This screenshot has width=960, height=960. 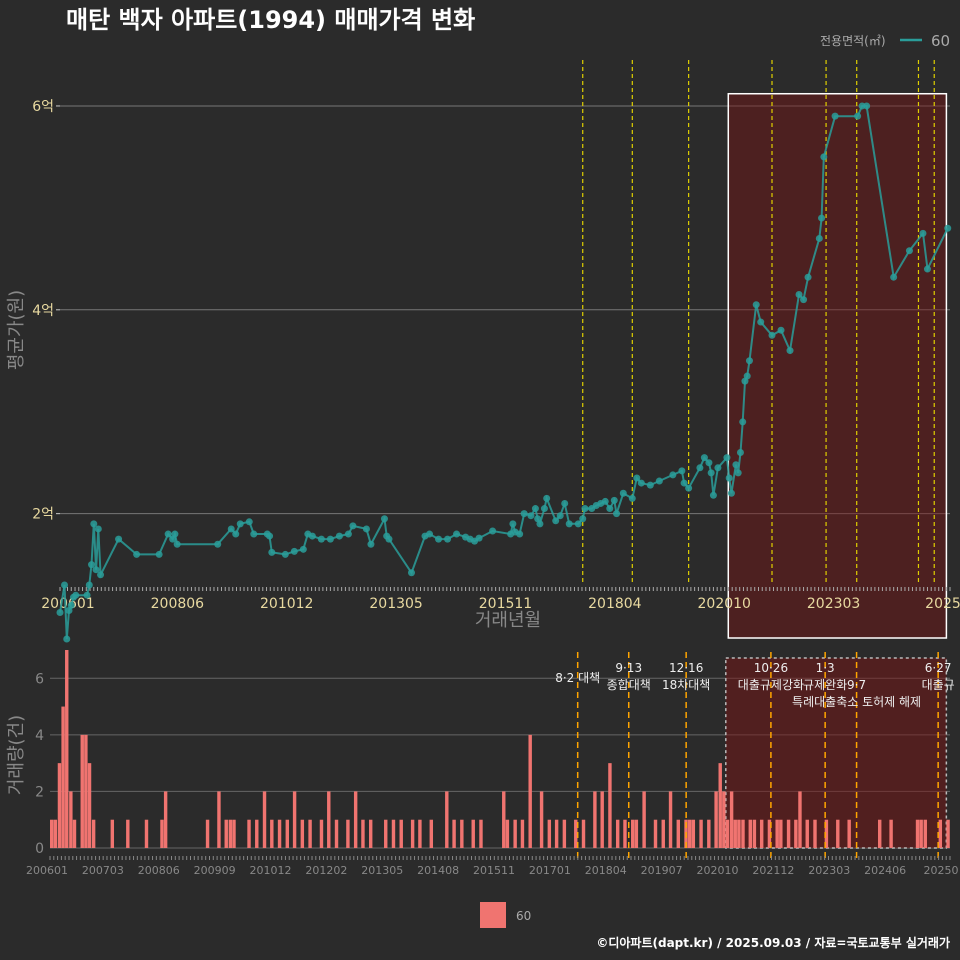 I want to click on volume-y-axis-title: 거래량(건), so click(x=16, y=755).